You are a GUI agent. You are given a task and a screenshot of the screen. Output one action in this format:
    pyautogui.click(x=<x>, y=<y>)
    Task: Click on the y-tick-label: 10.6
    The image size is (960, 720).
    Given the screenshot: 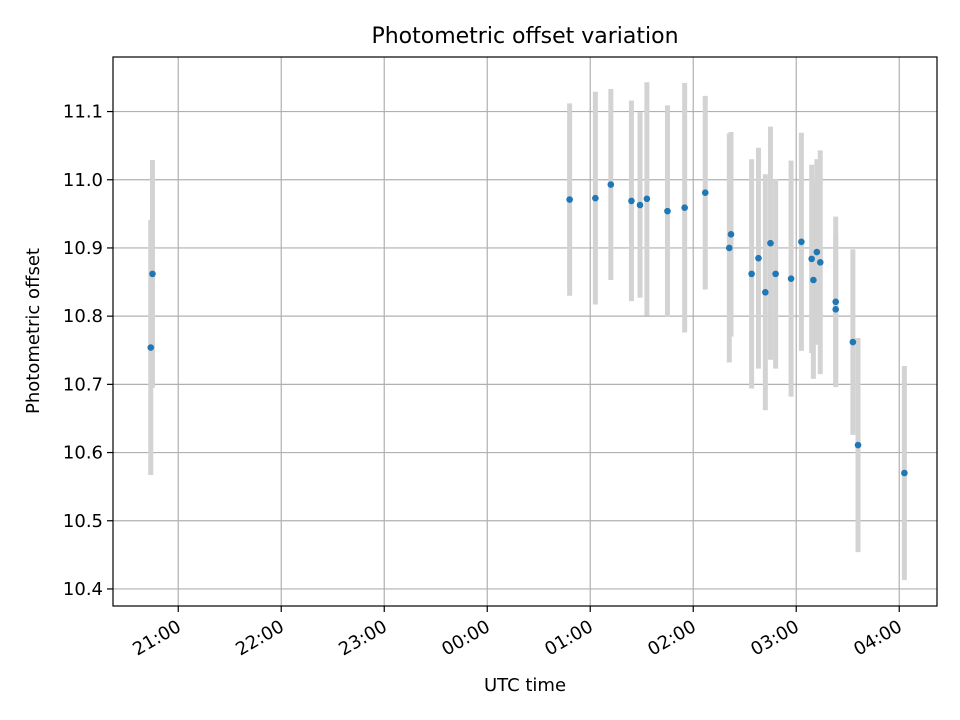 What is the action you would take?
    pyautogui.click(x=83, y=453)
    